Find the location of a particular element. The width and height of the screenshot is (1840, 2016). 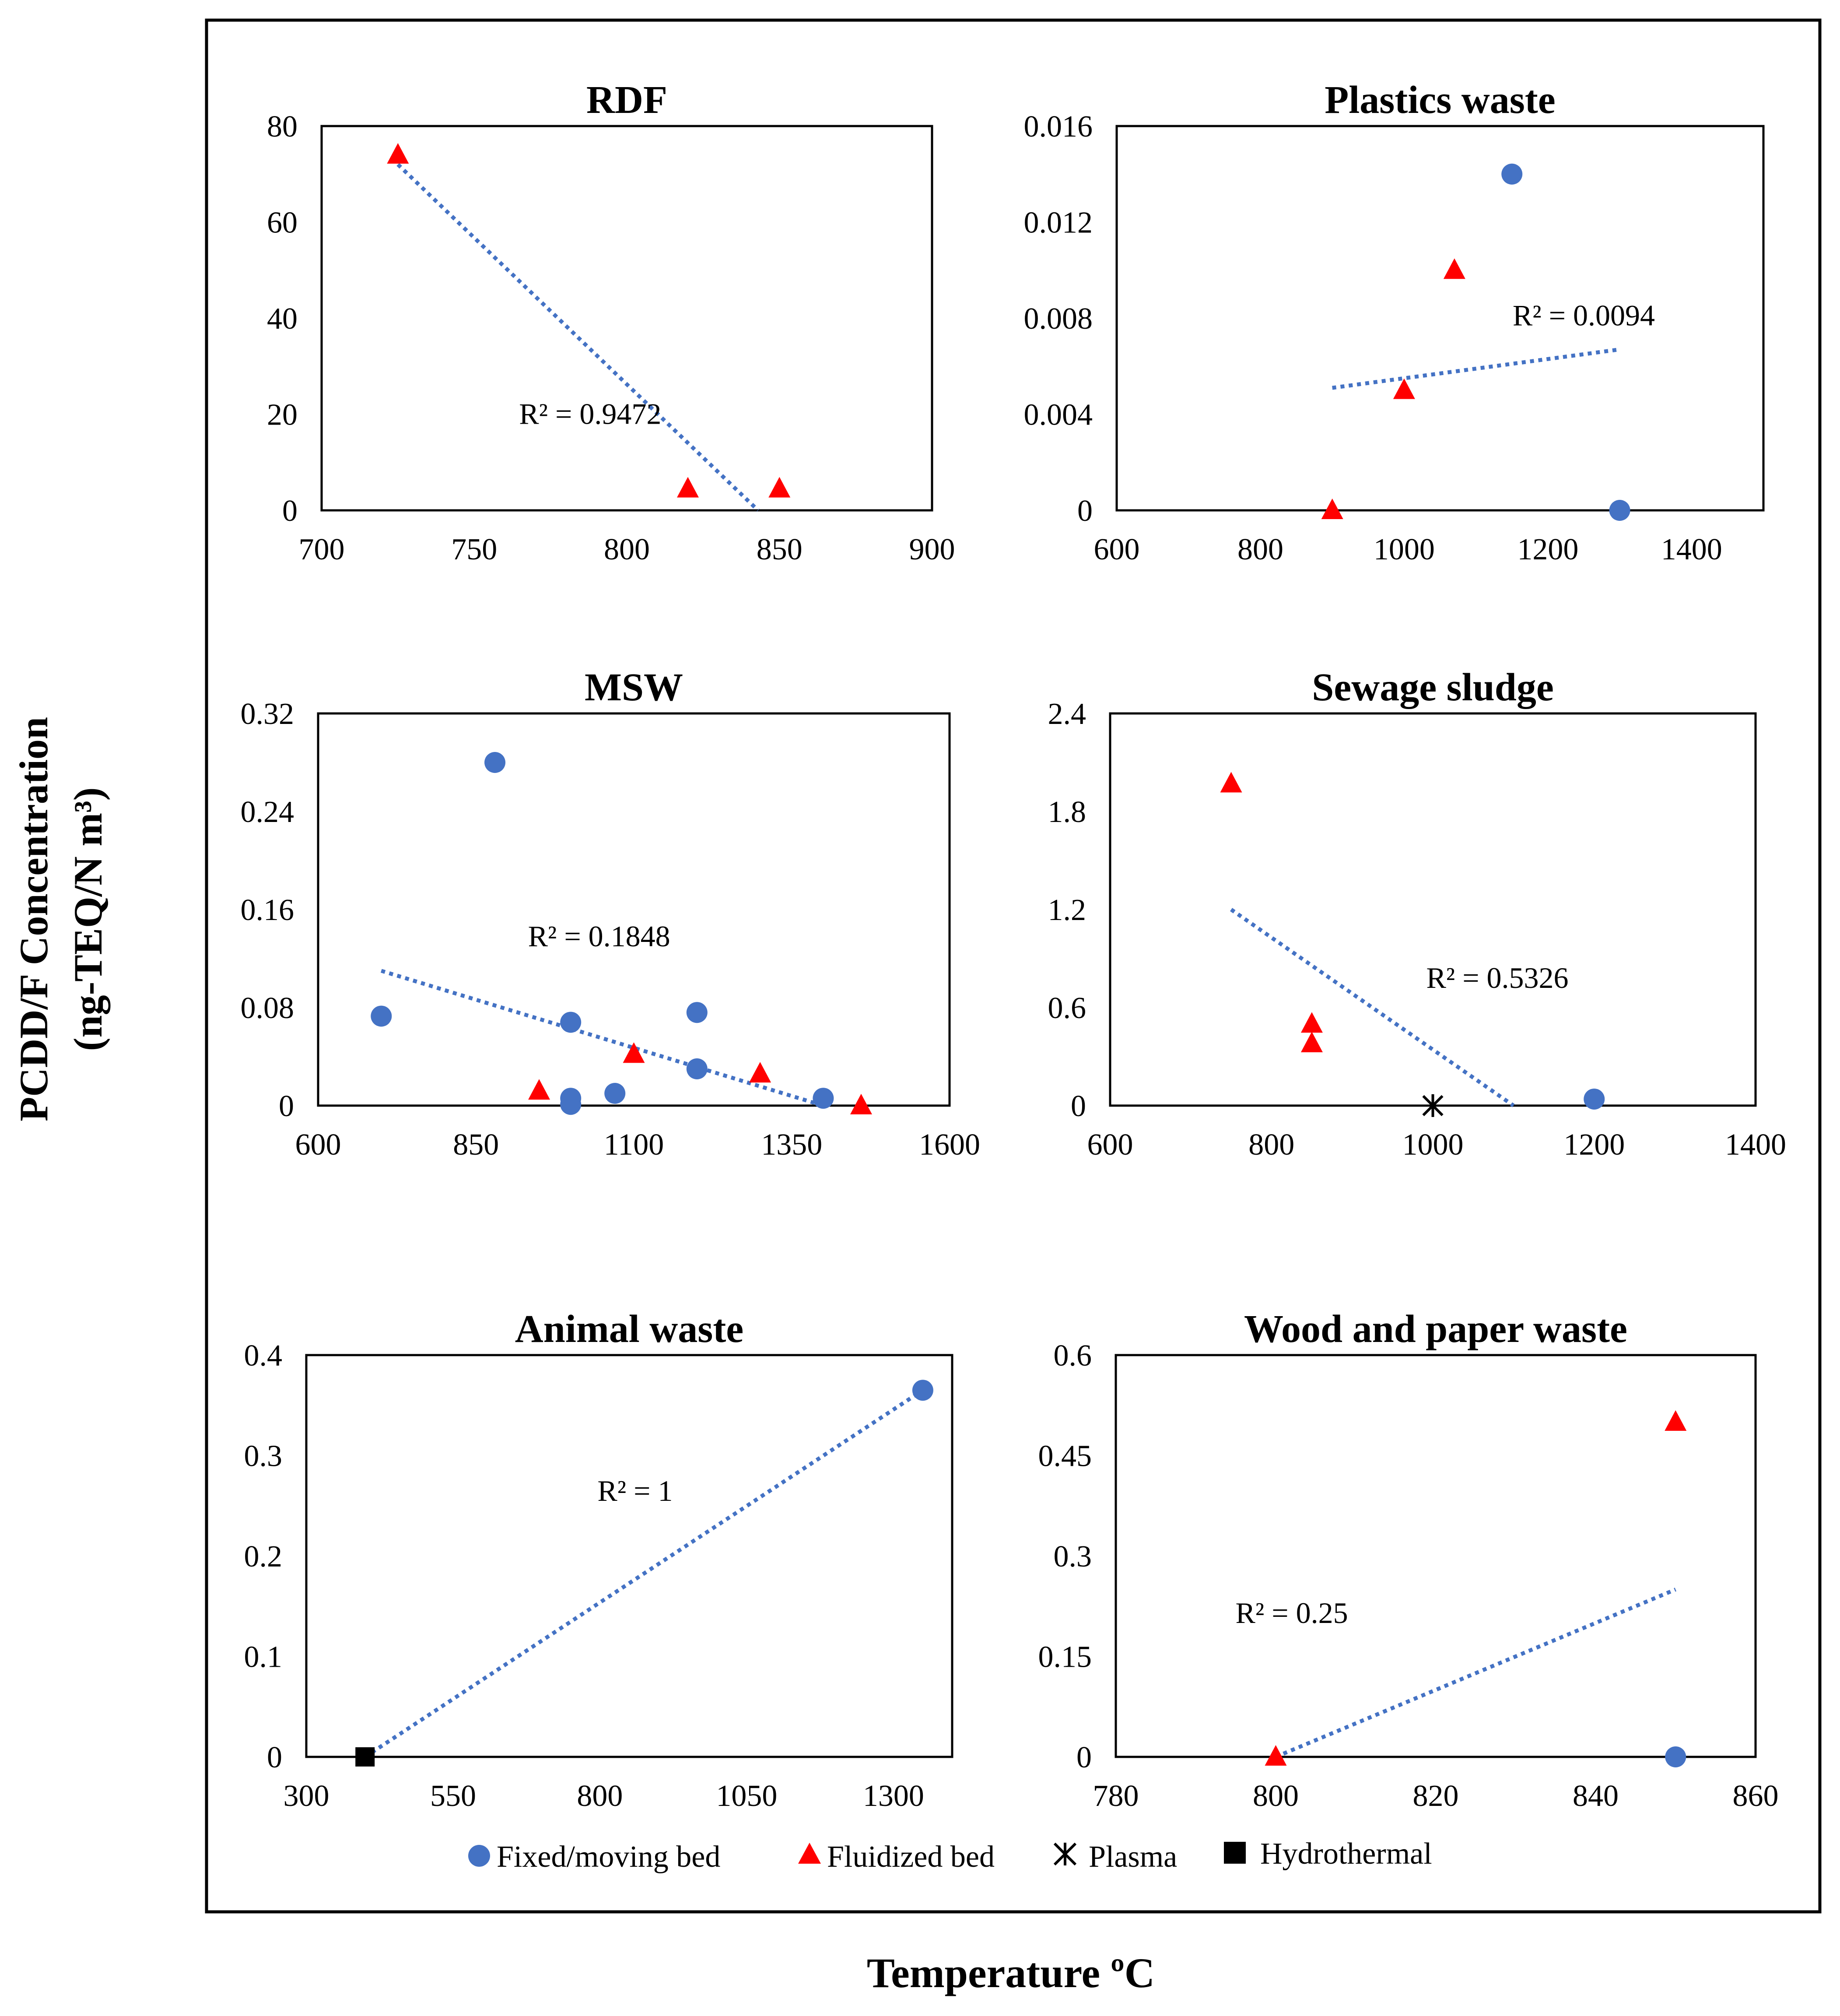

animal-waste-x-tick: 1050 is located at coordinates (747, 1796).